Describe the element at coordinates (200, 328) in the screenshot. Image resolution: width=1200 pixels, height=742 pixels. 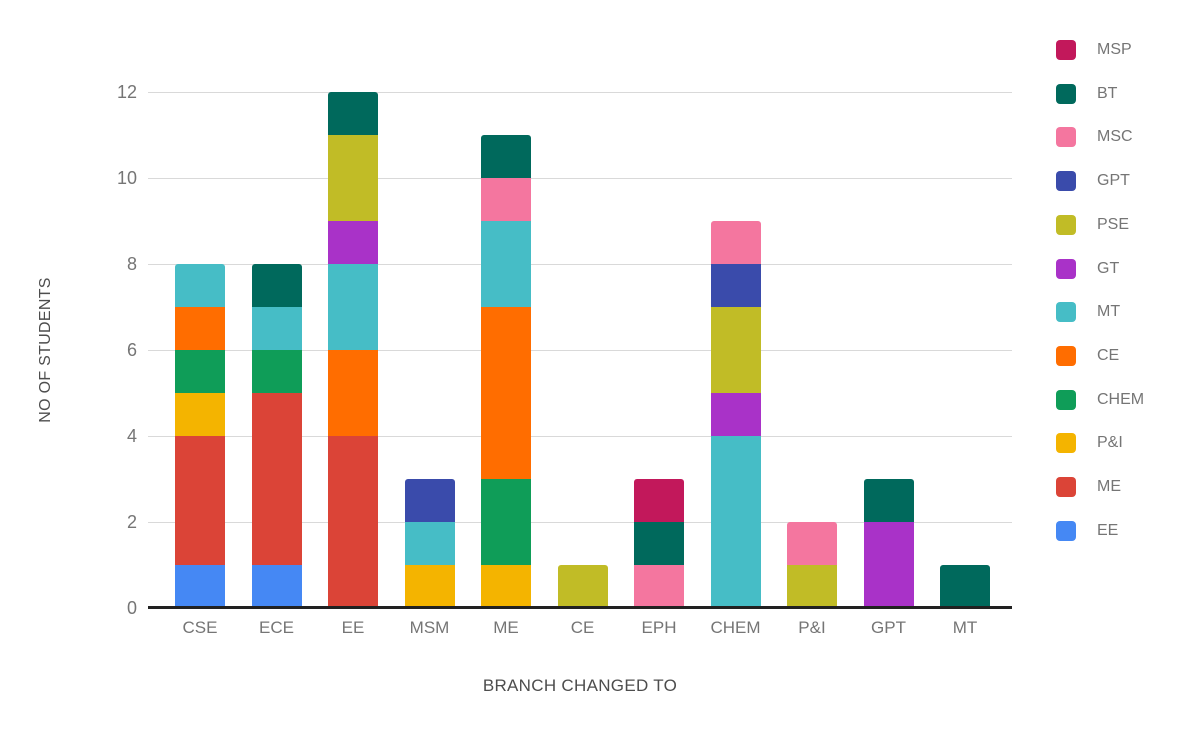
I see `bar-segment-CSE-CE` at that location.